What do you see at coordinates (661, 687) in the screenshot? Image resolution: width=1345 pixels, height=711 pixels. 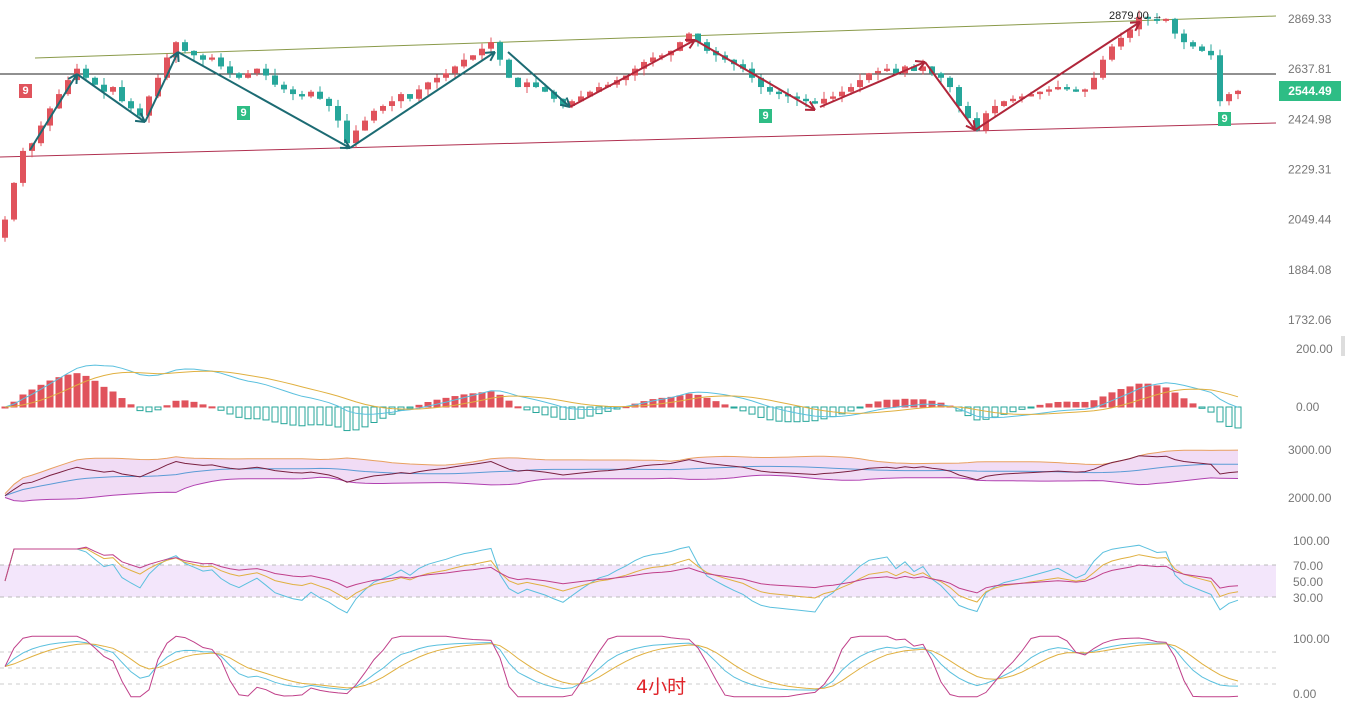 I see `timeframe-label: 4小时` at bounding box center [661, 687].